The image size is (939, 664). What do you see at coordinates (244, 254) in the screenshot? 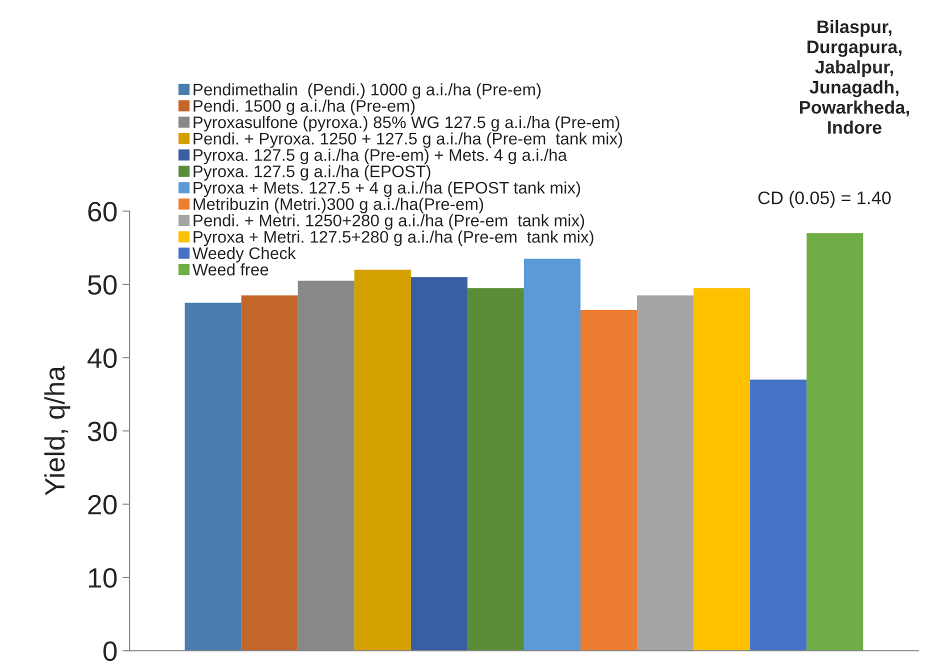
I see `legend-label: Weedy Check` at bounding box center [244, 254].